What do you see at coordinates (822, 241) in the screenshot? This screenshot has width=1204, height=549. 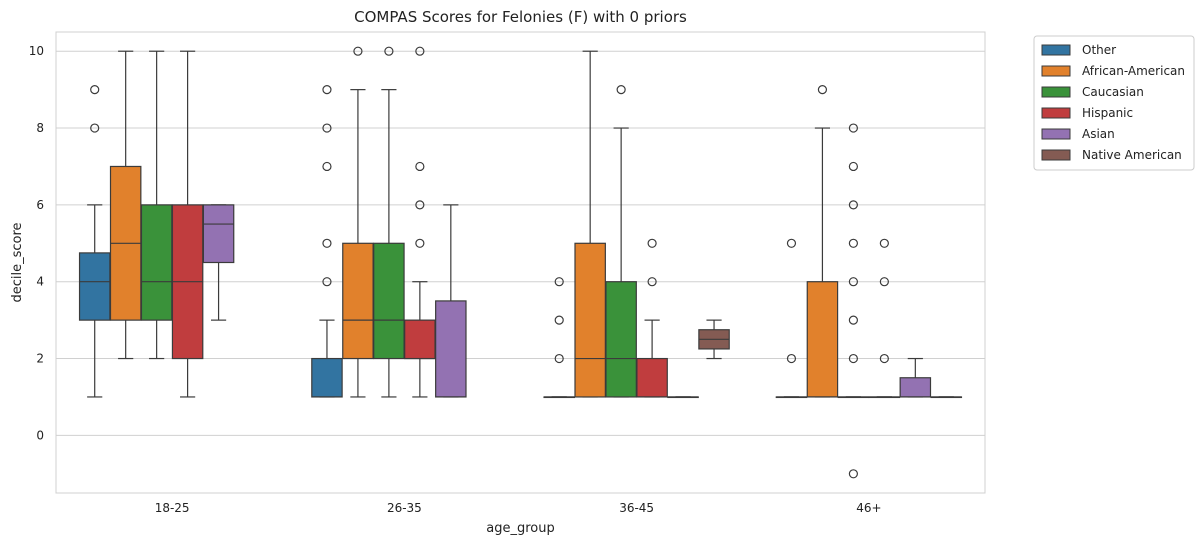 I see `box-african-american-46+` at bounding box center [822, 241].